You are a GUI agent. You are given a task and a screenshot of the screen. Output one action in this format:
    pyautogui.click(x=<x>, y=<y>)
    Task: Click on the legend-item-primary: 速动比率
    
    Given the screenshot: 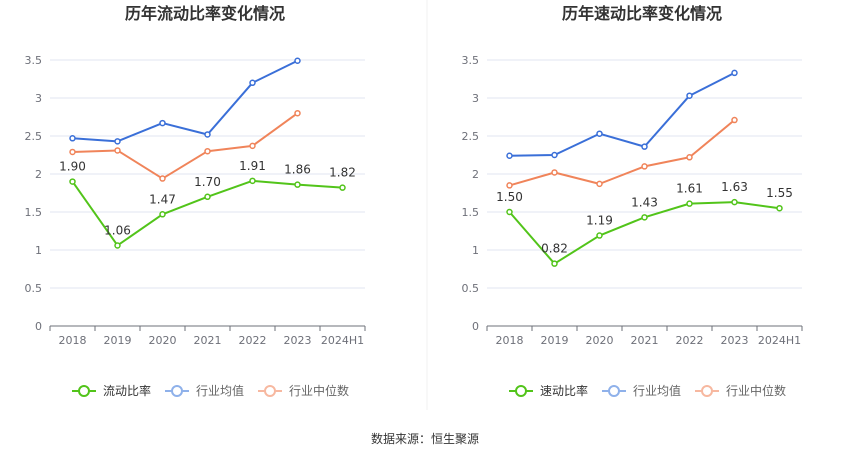 What is the action you would take?
    pyautogui.click(x=548, y=390)
    